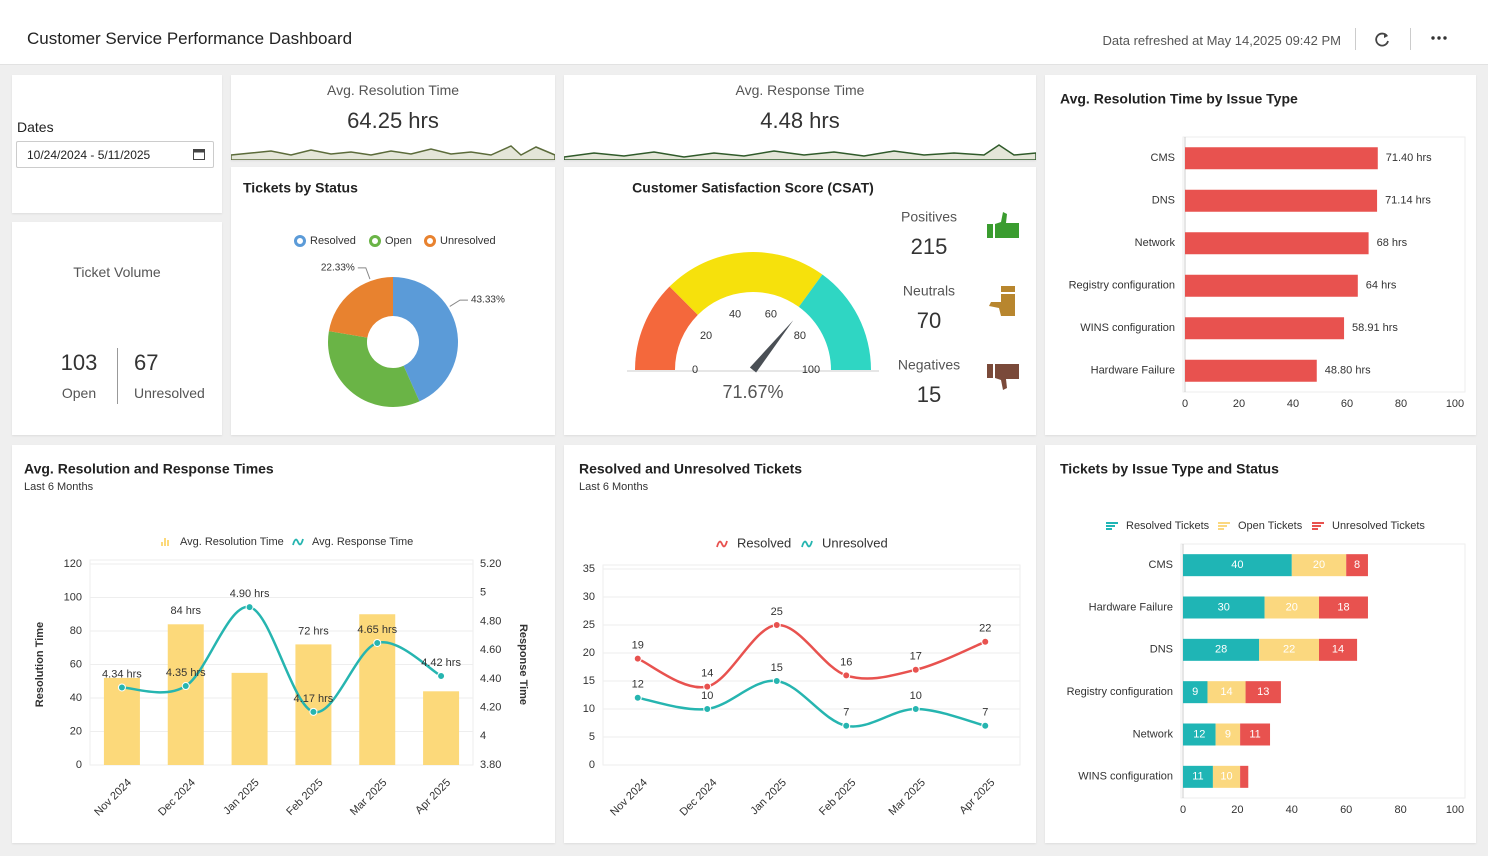 This screenshot has width=1488, height=856. What do you see at coordinates (441, 663) in the screenshot?
I see `data-label: 4.42 hrs` at bounding box center [441, 663].